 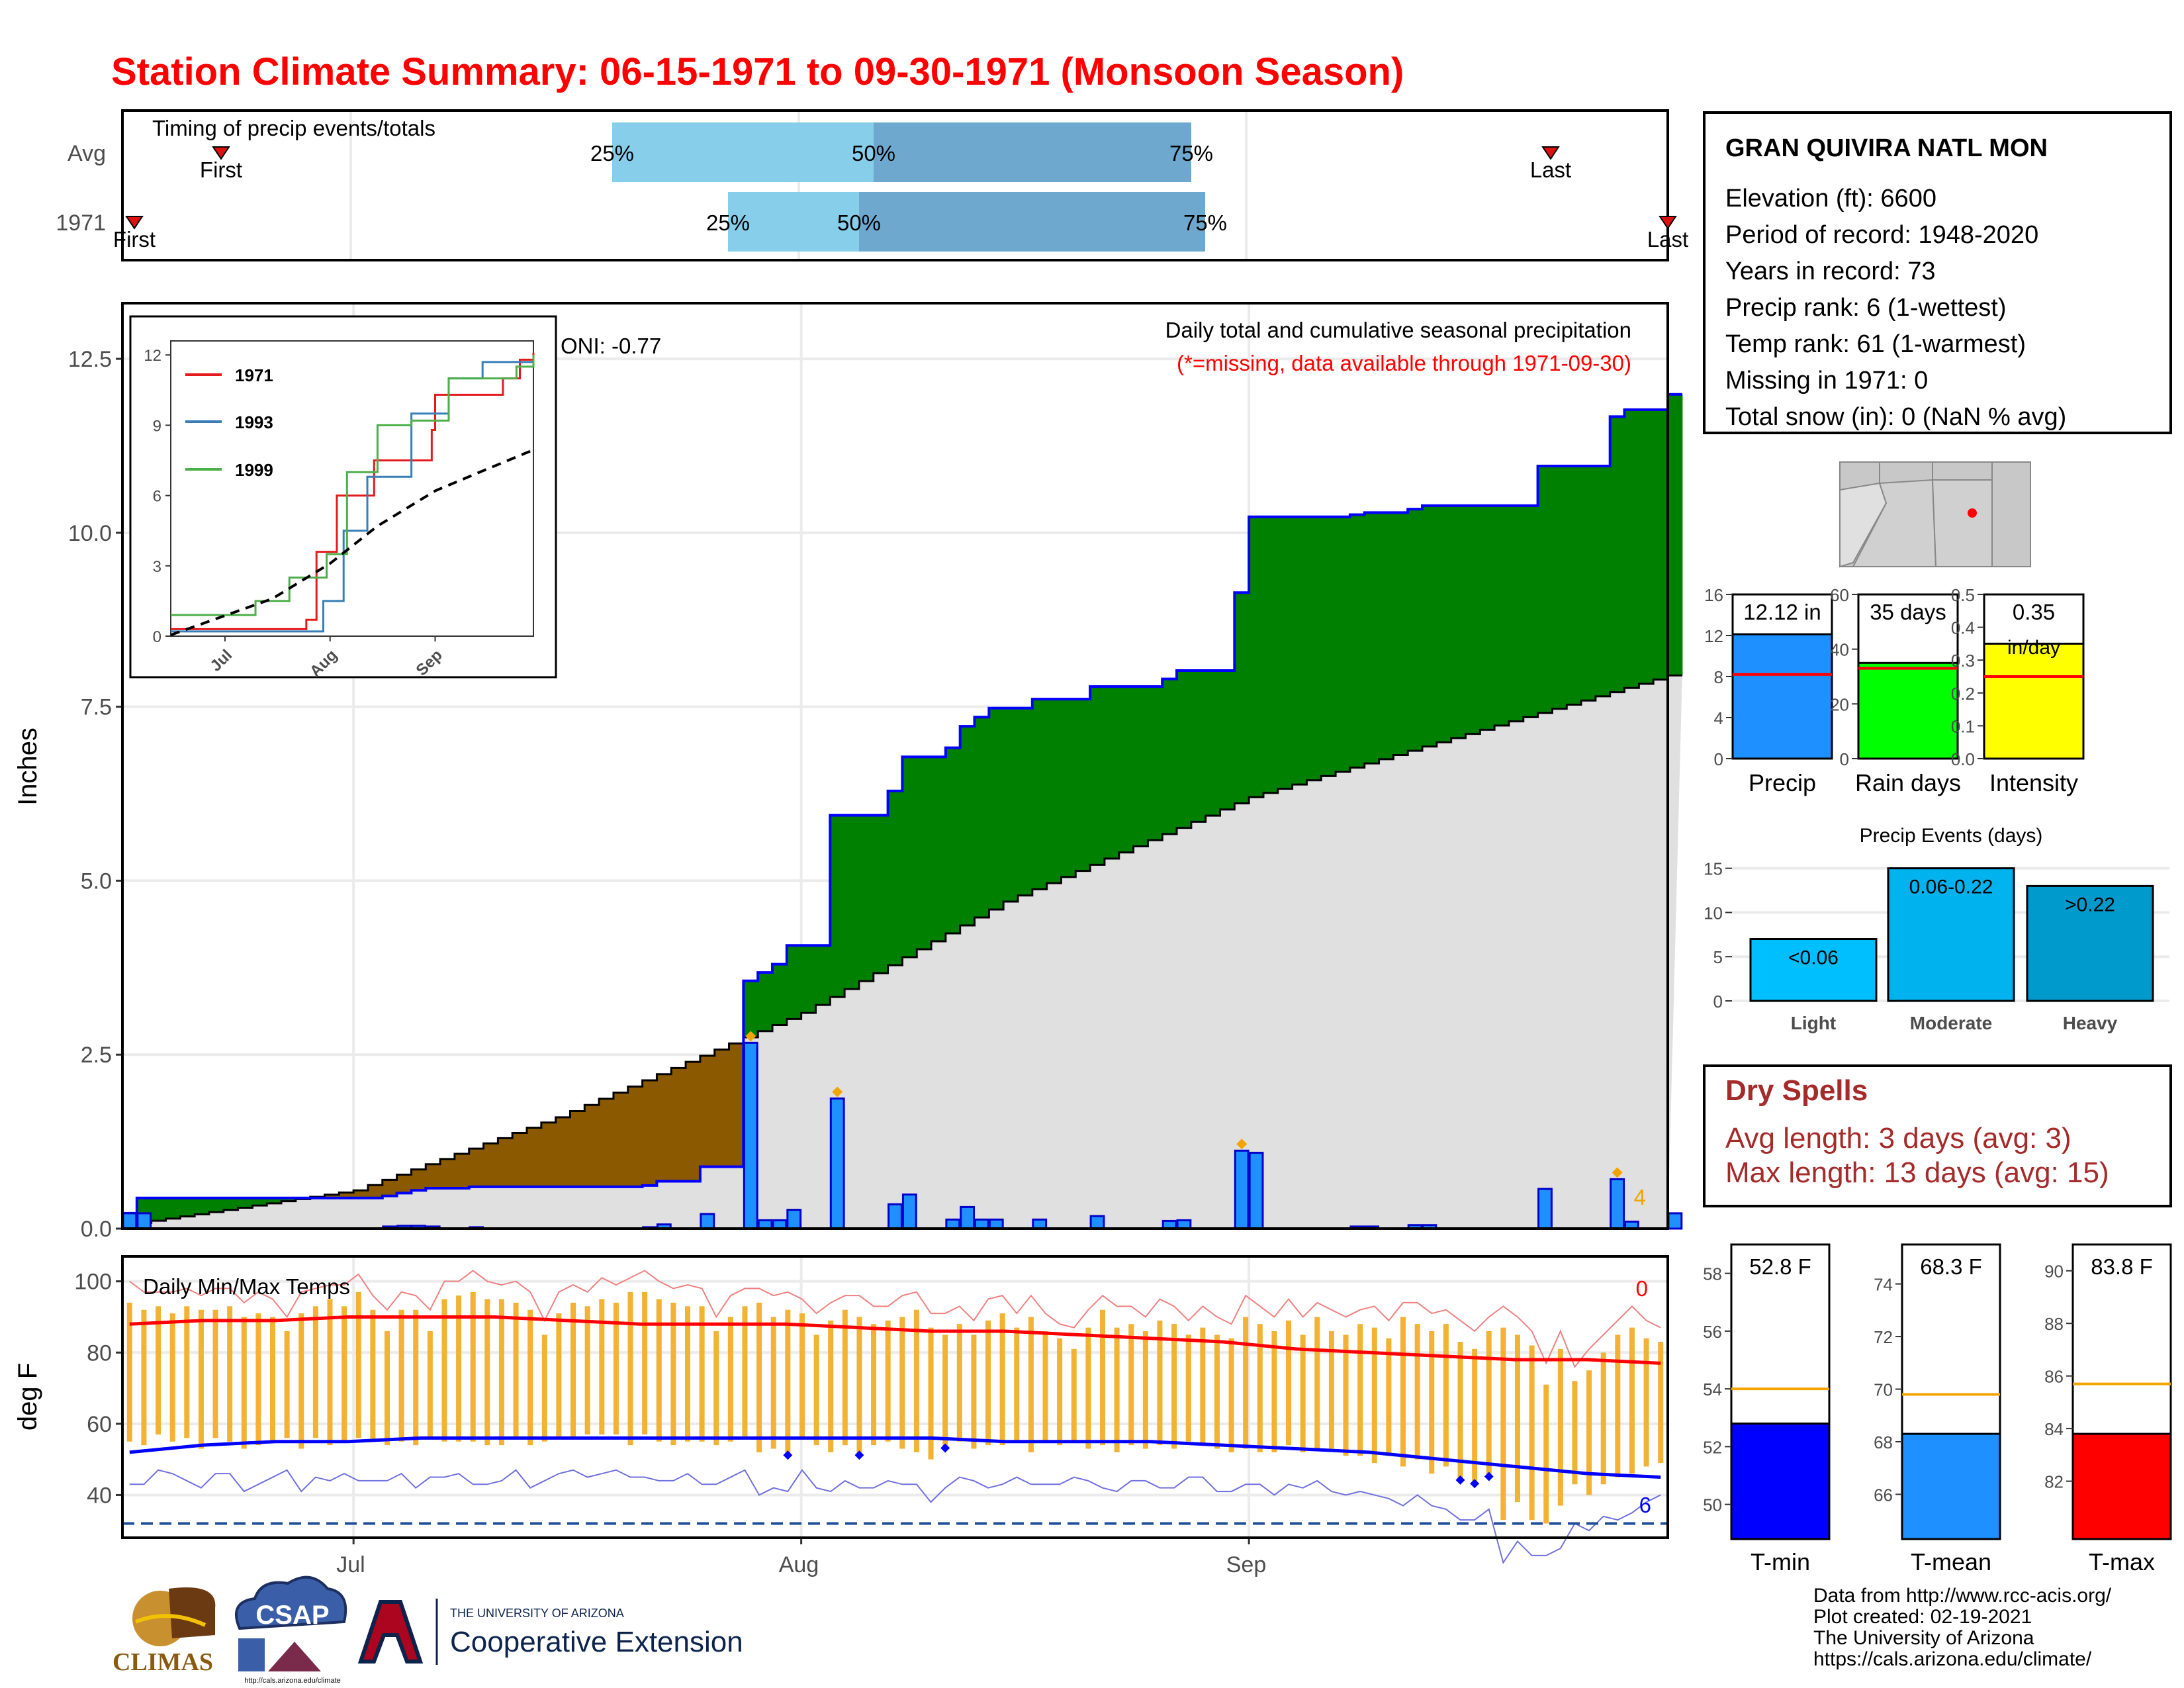 What do you see at coordinates (728, 223) in the screenshot?
I see `timing-1971-q25: 25%` at bounding box center [728, 223].